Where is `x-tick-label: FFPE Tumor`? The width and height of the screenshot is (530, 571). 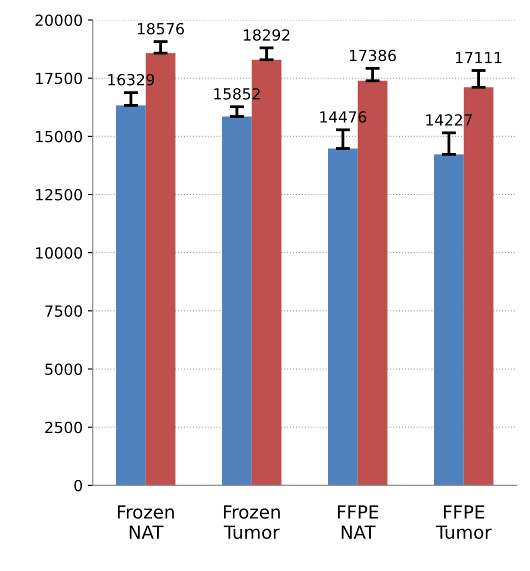 x-tick-label: FFPE Tumor is located at coordinates (464, 522).